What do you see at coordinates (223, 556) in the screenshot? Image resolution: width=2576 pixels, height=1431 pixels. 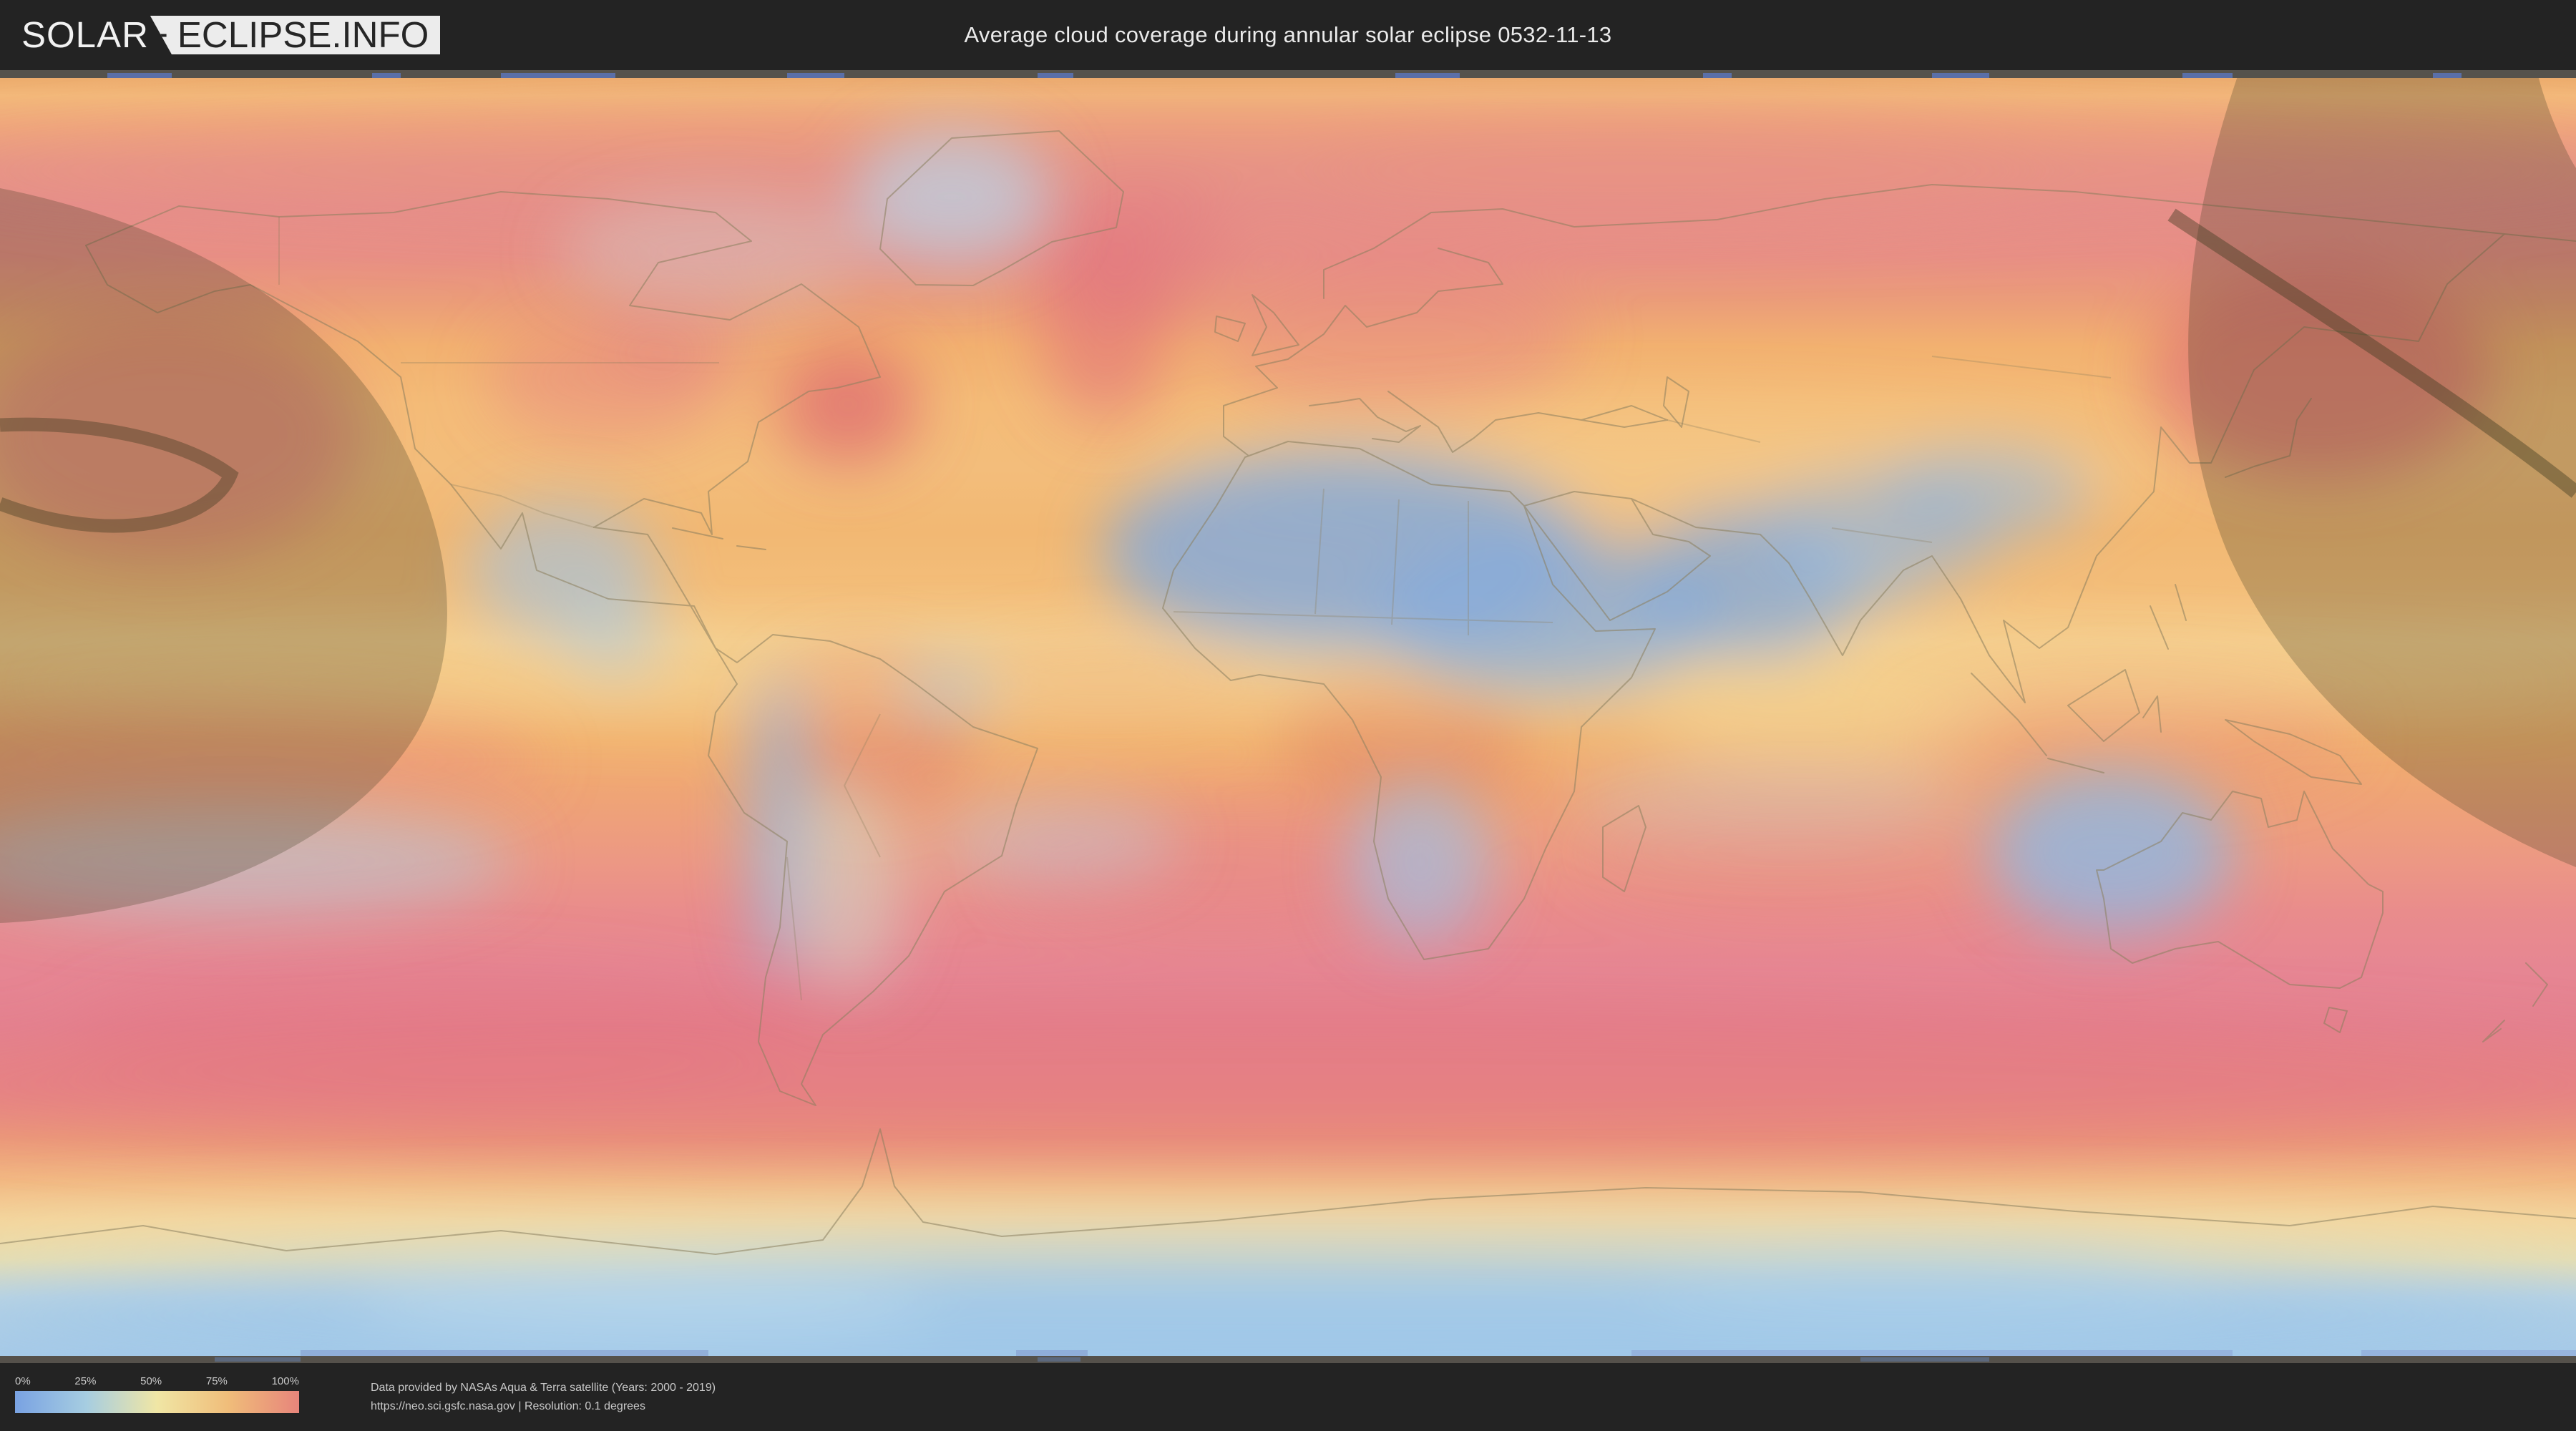 I see `eclipse-penumbra-west` at bounding box center [223, 556].